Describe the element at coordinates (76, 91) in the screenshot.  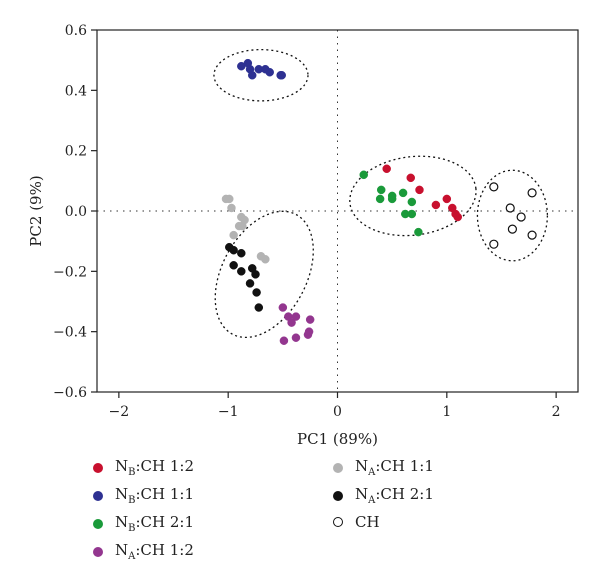
I see `y-tick-label: 0.4` at that location.